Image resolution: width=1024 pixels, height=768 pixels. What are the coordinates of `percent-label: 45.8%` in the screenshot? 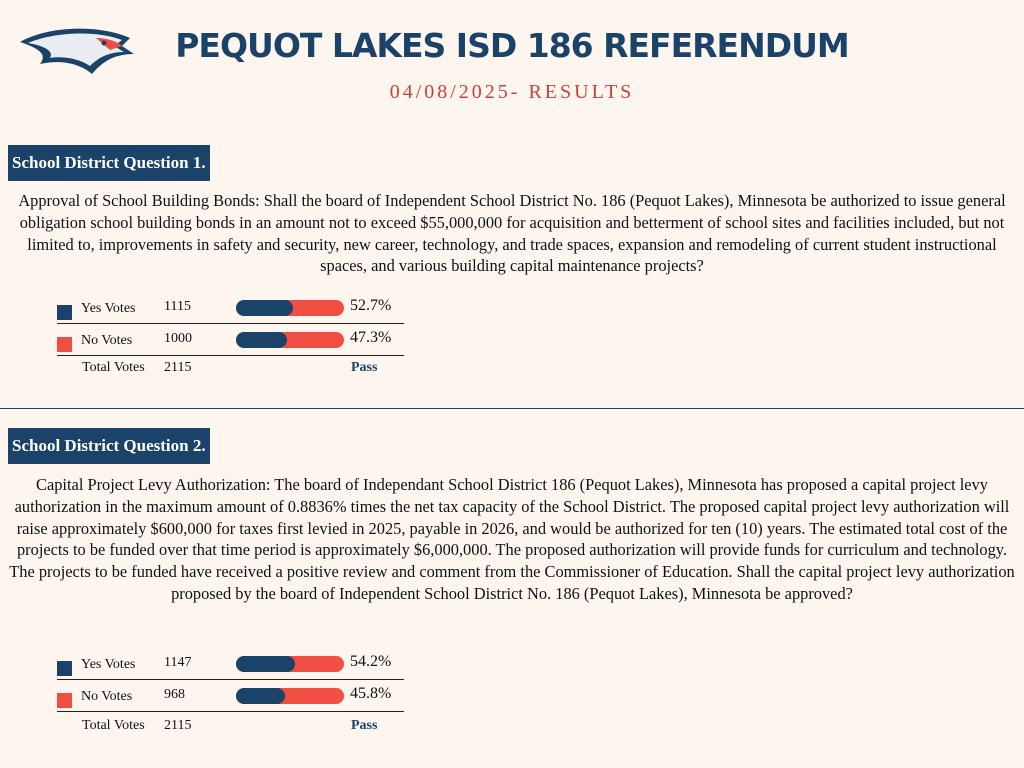 It's located at (371, 693).